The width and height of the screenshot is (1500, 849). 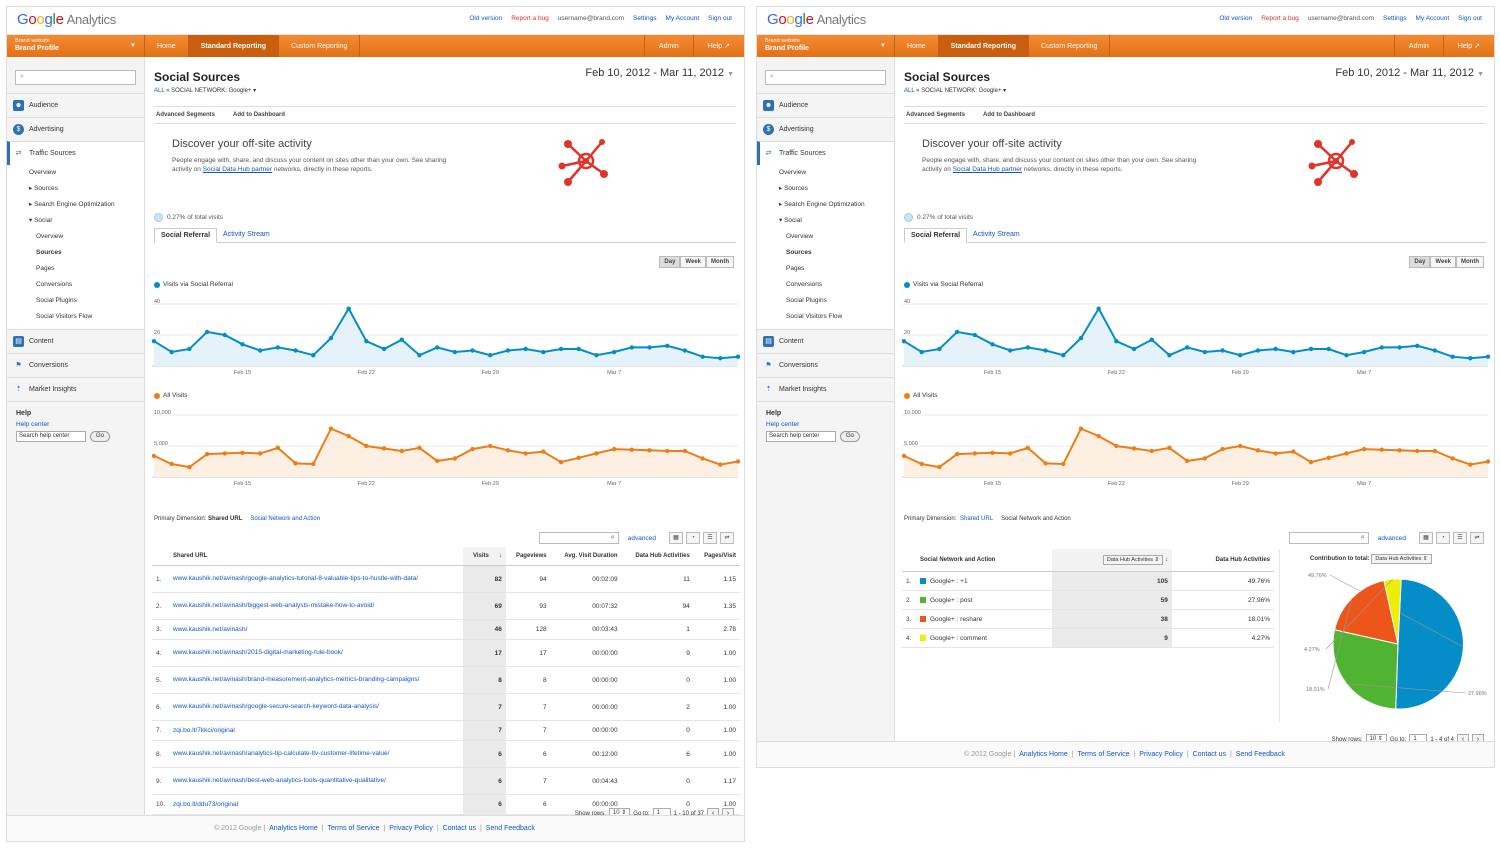 What do you see at coordinates (1426, 538) in the screenshot?
I see `table-view-icon: ▦` at bounding box center [1426, 538].